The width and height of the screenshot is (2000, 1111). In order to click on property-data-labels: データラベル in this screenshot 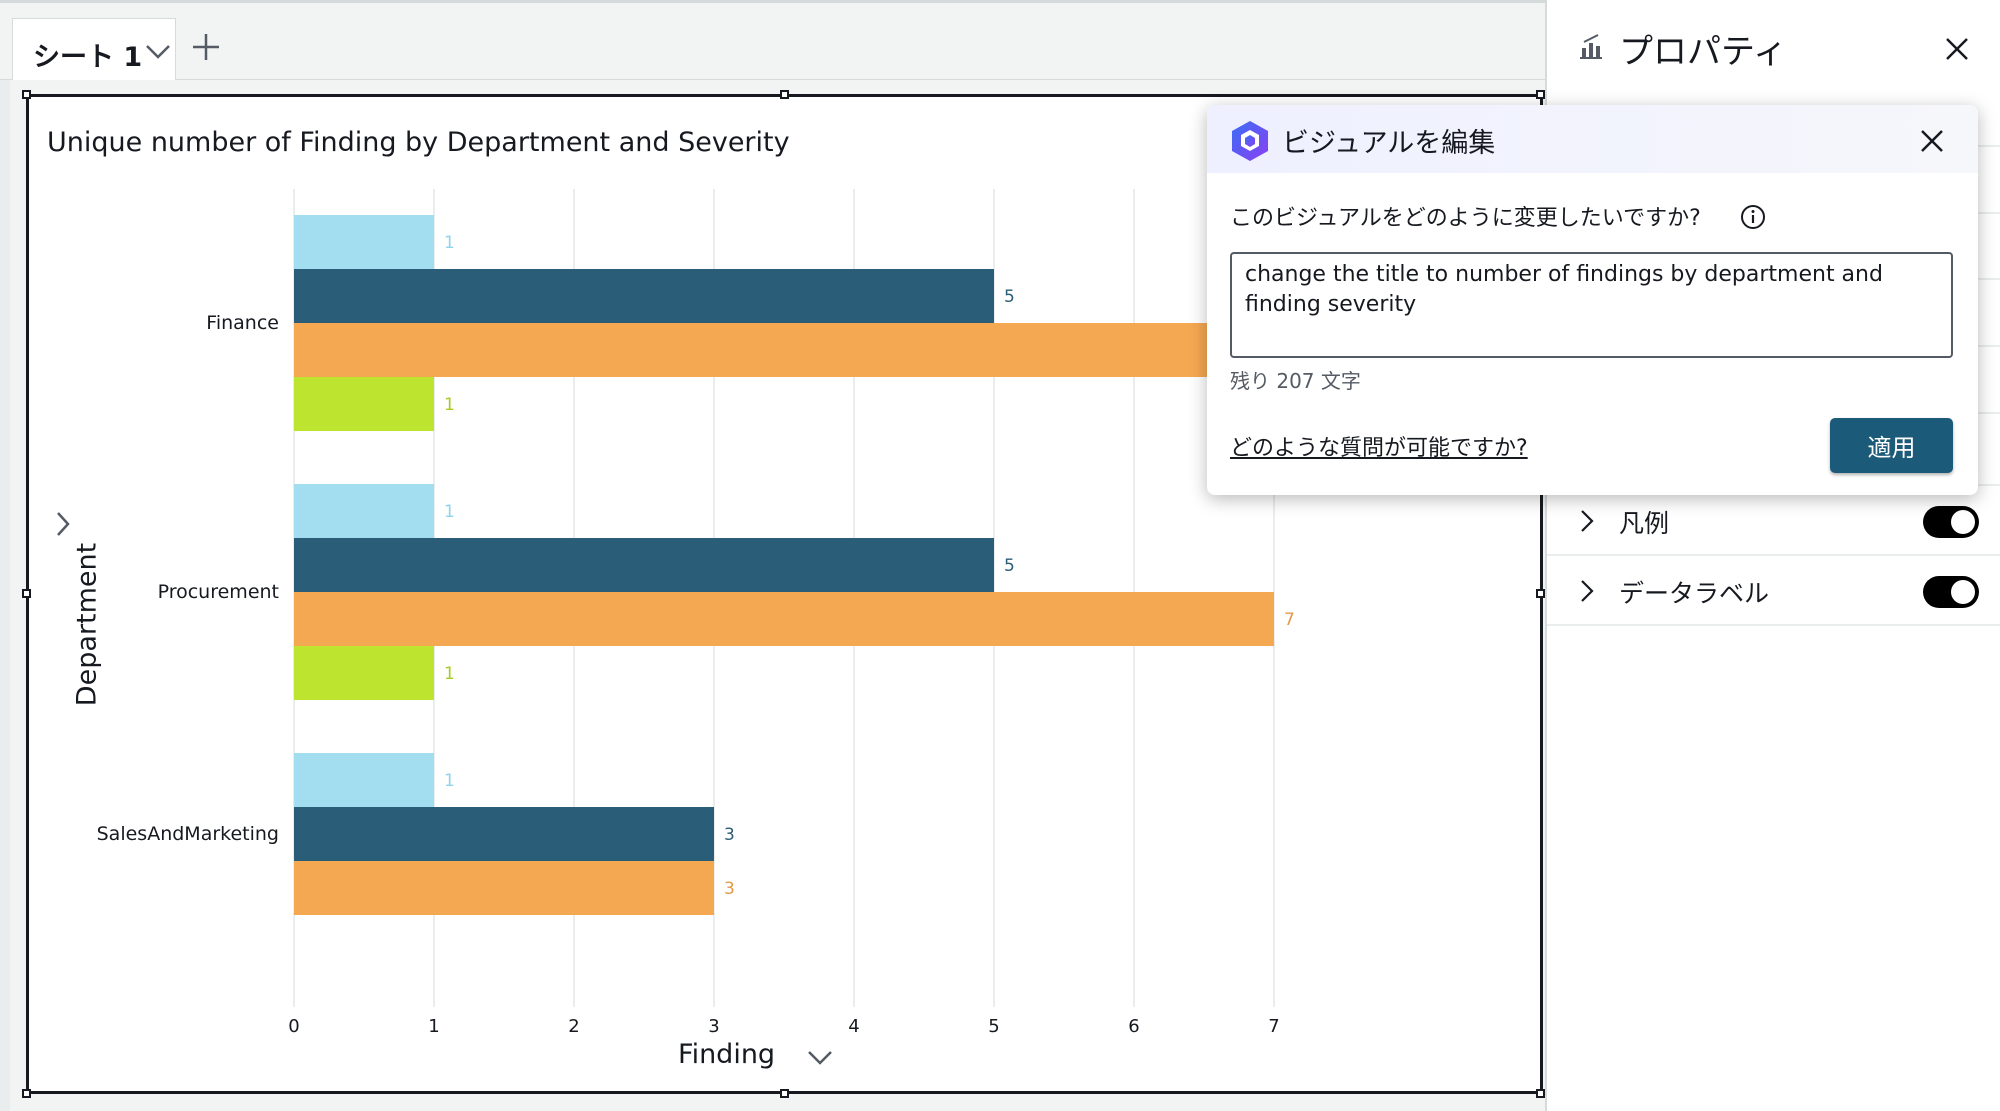, I will do `click(1773, 591)`.